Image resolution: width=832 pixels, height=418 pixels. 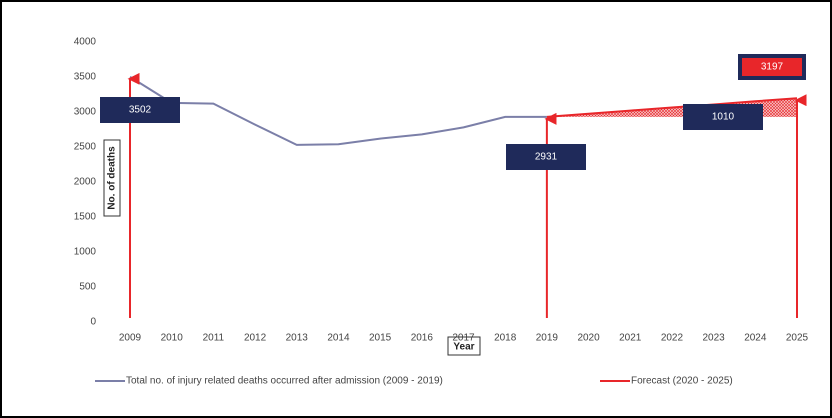 I want to click on x-tick-label: 2020, so click(x=588, y=338).